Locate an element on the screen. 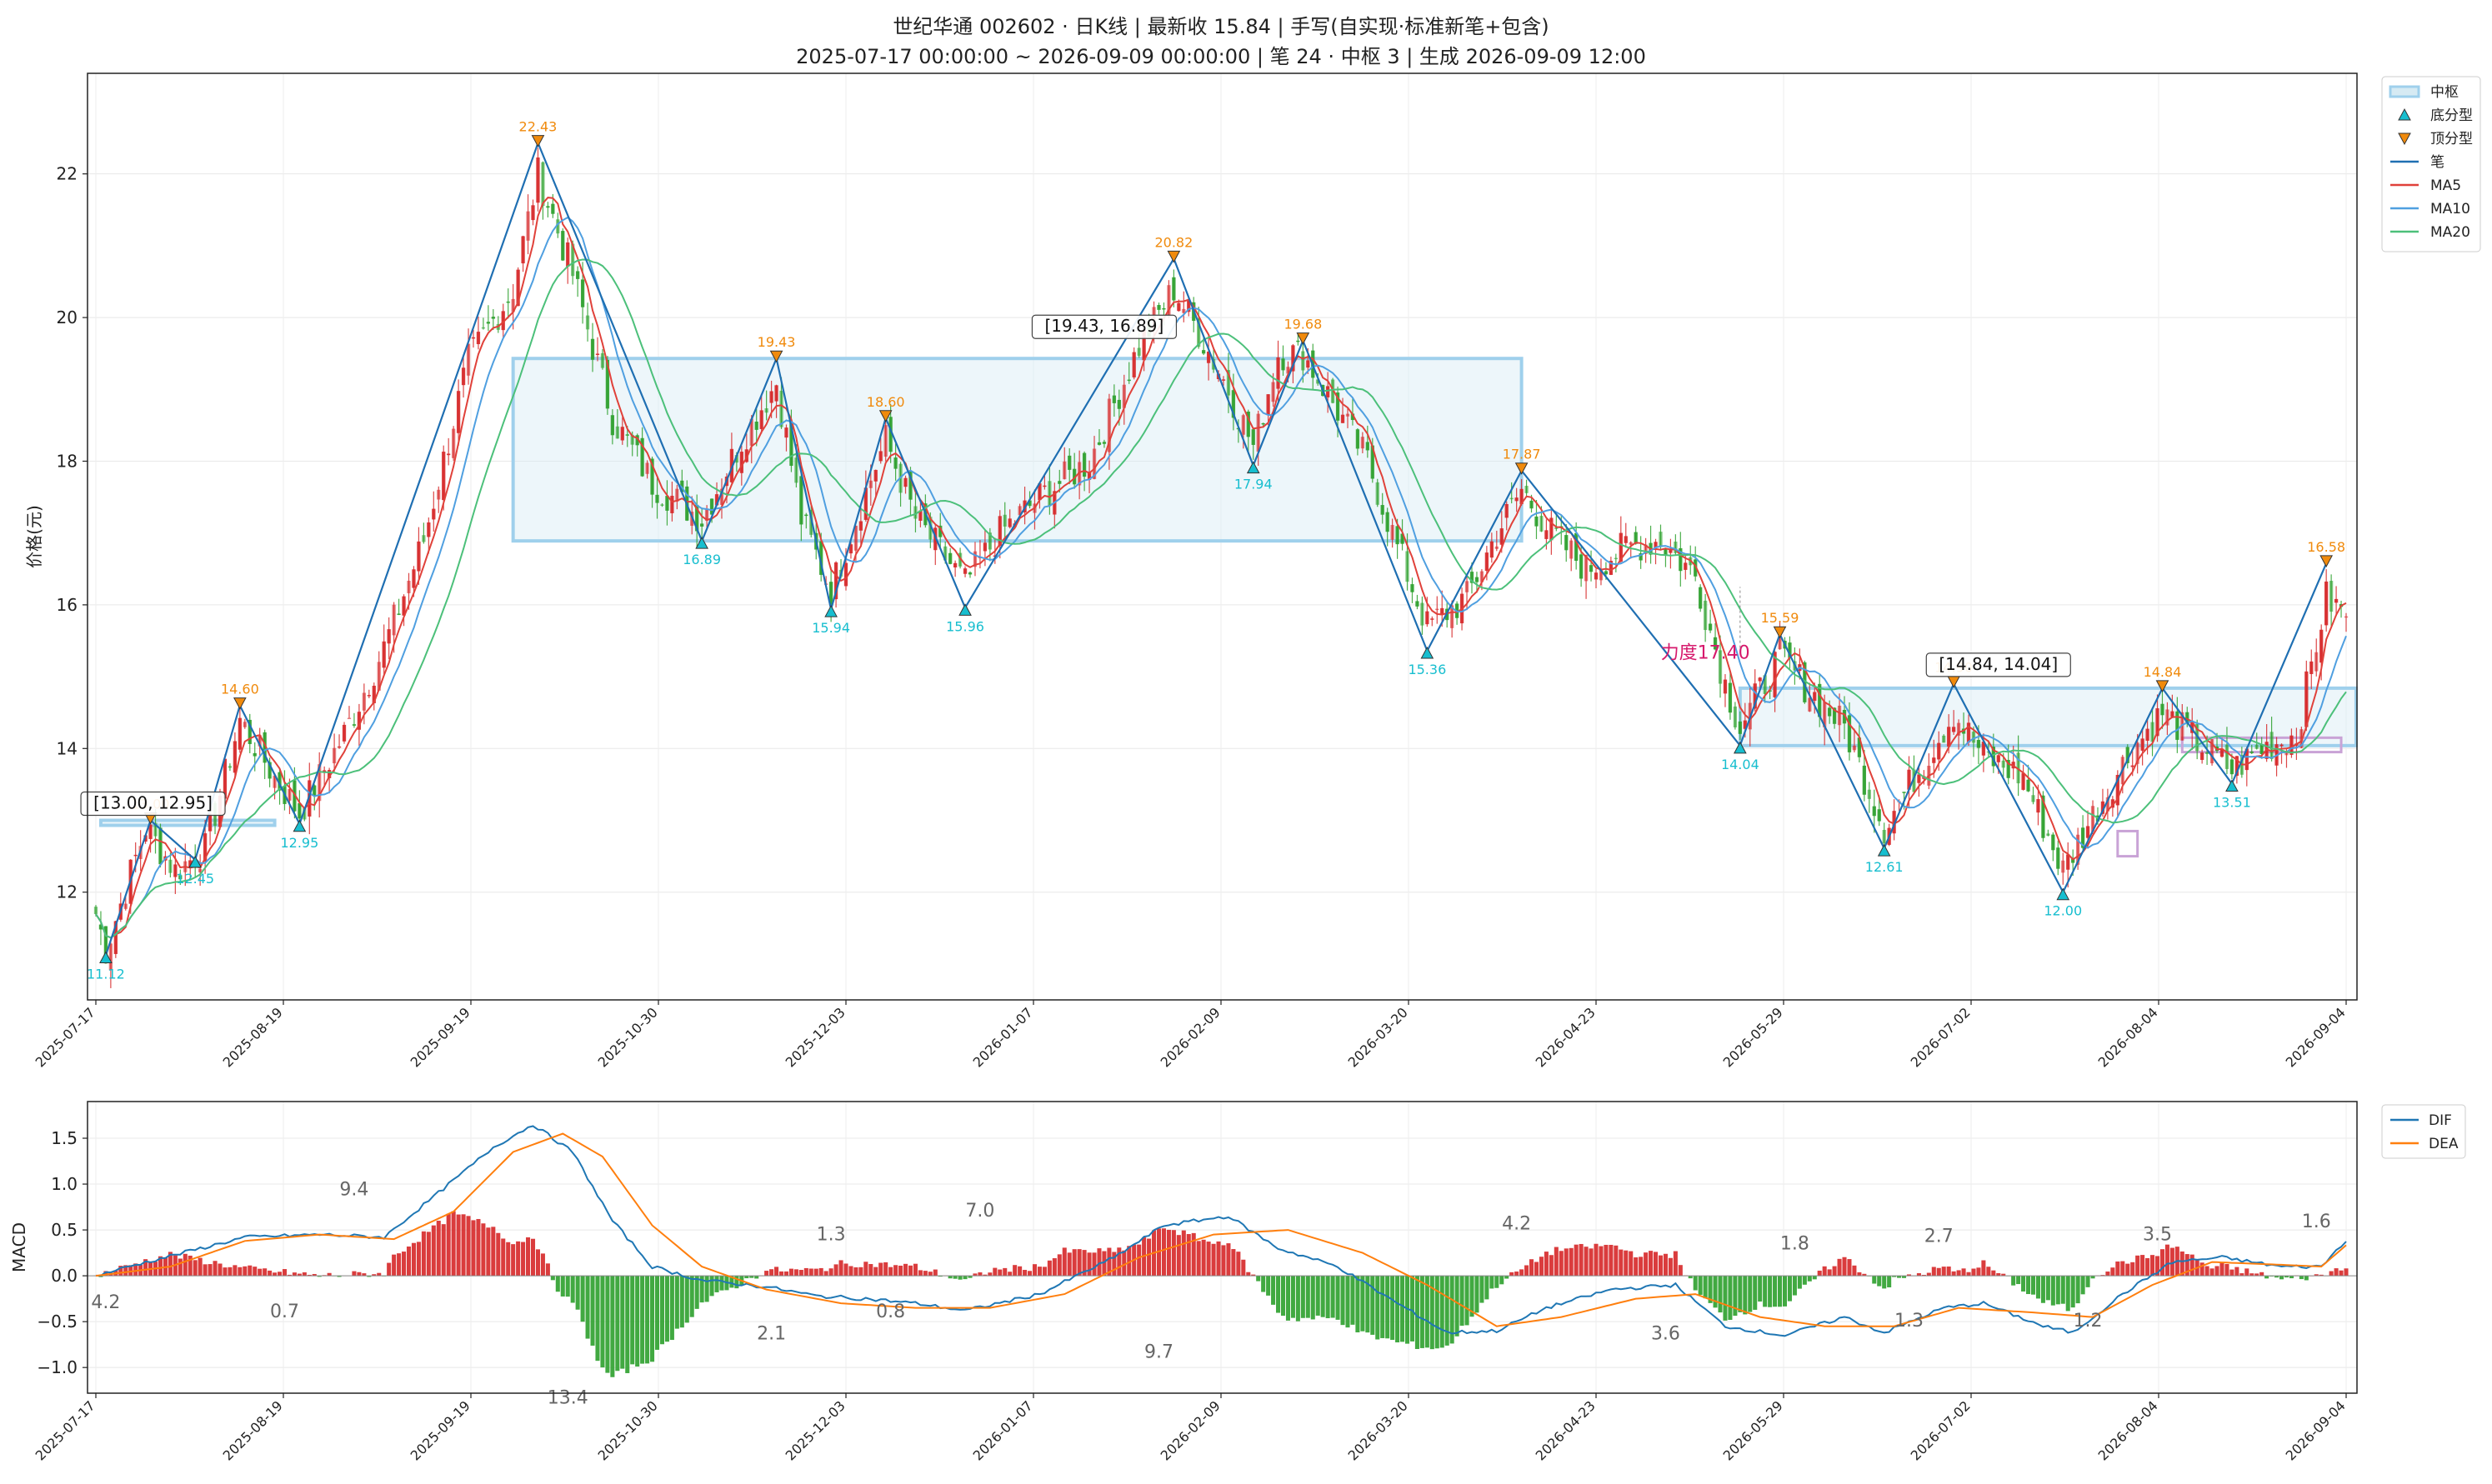 This screenshot has height=1484, width=2492. legend-swatch-top-fractal is located at coordinates (2404, 139).